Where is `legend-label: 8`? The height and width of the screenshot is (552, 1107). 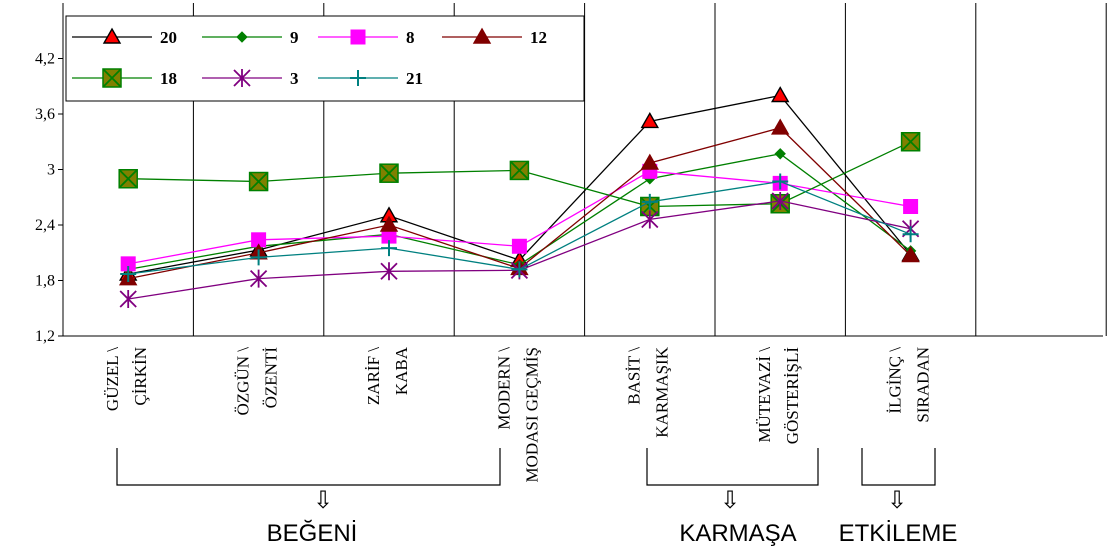 legend-label: 8 is located at coordinates (410, 37).